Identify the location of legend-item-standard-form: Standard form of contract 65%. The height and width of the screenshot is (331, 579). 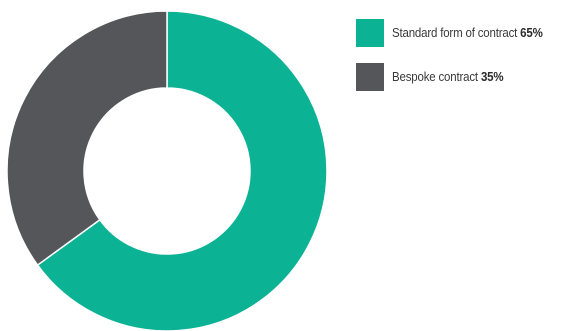
(467, 33).